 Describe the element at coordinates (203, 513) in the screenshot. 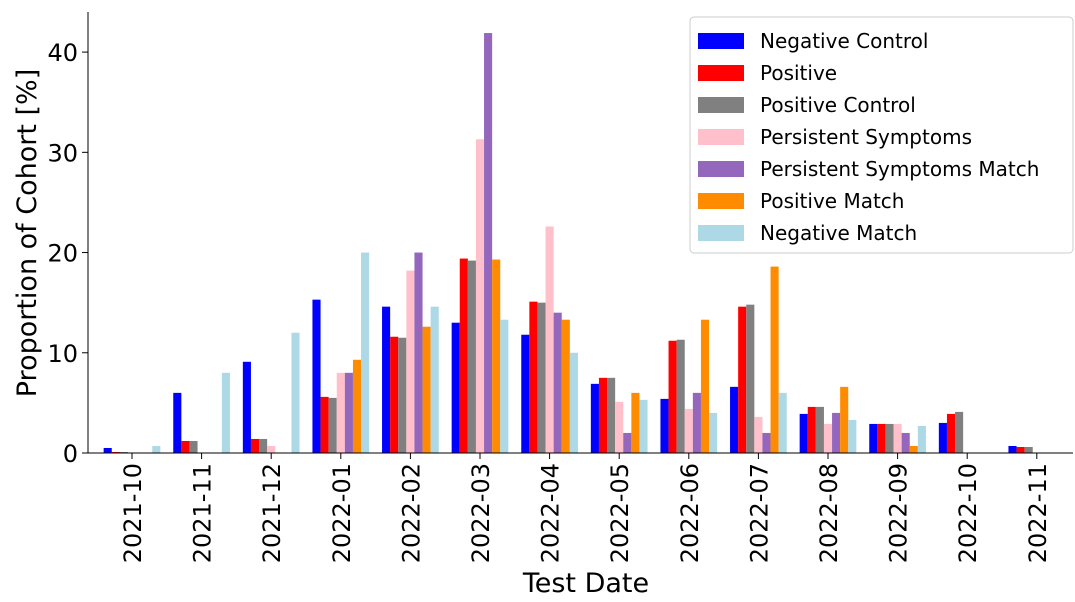

I see `x-tick-label: 2021-11` at that location.